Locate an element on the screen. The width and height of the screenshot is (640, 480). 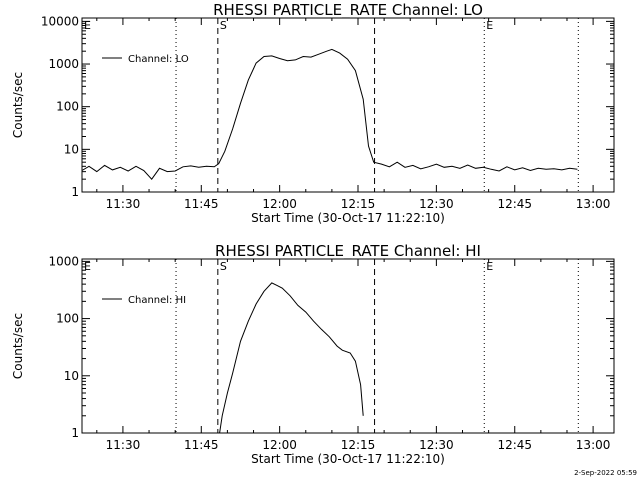
chart-title: RHESSI PARTICLE_RATE Channel: LO is located at coordinates (348, 10).